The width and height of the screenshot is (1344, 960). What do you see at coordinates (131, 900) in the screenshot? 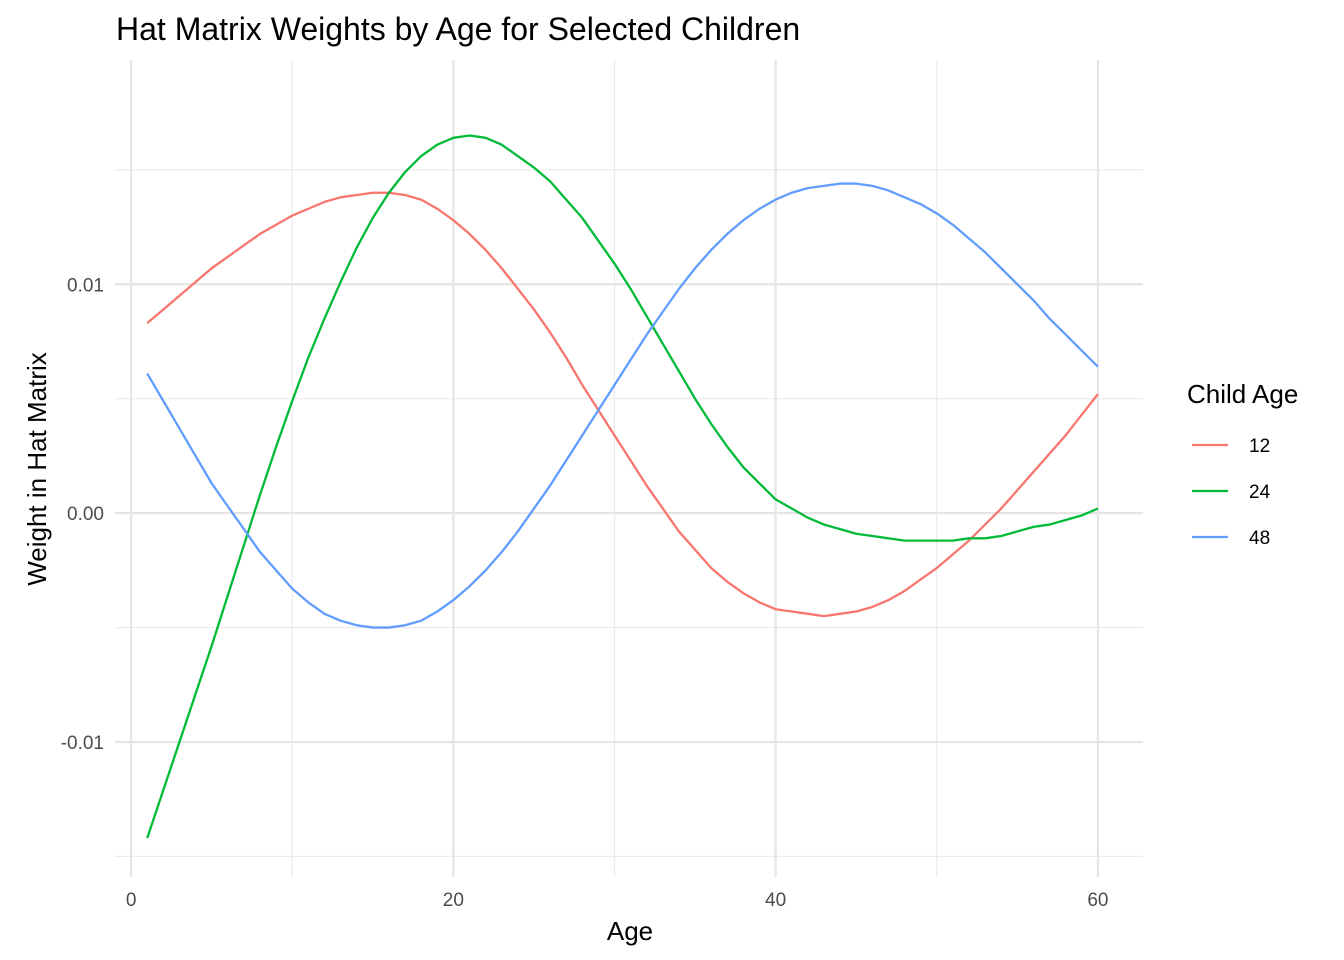
I see `x-tick-label: 0` at bounding box center [131, 900].